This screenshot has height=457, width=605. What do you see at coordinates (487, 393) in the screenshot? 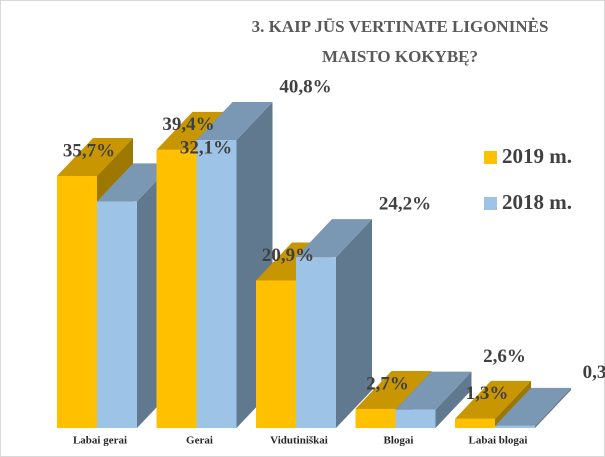
I see `data-label: 1,3%` at bounding box center [487, 393].